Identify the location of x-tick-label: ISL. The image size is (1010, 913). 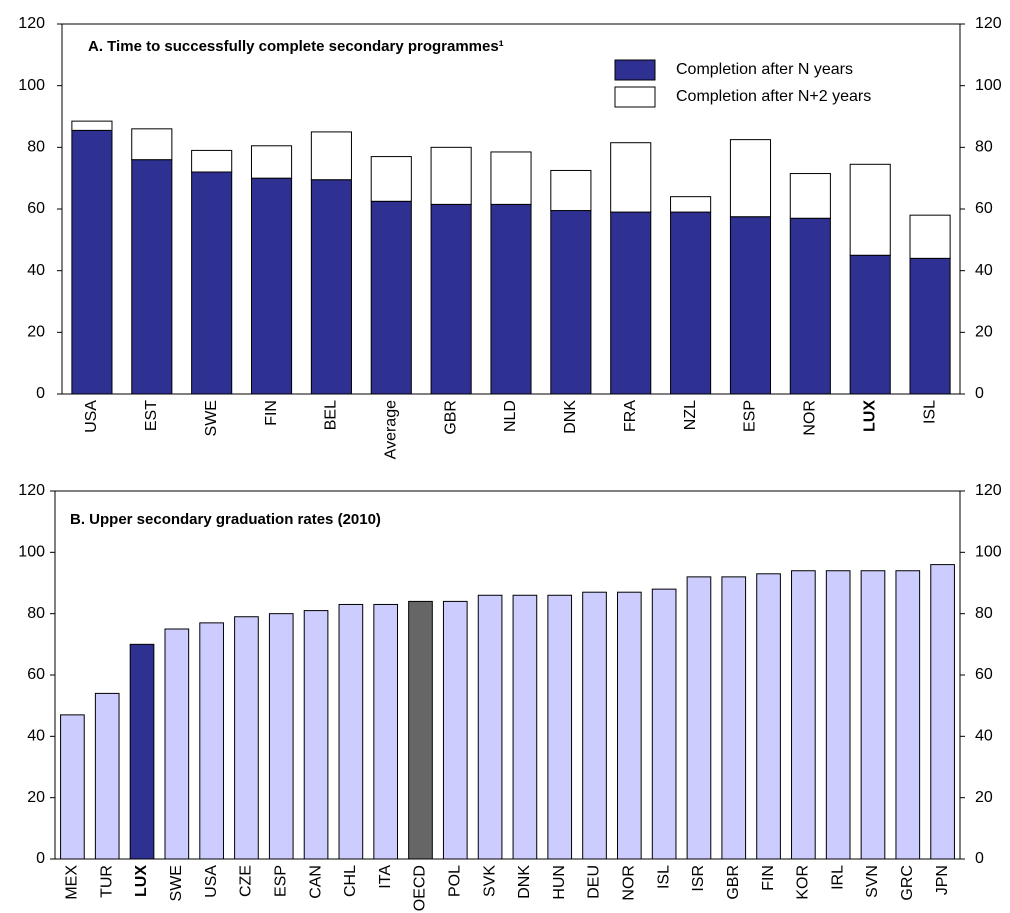
(929, 412).